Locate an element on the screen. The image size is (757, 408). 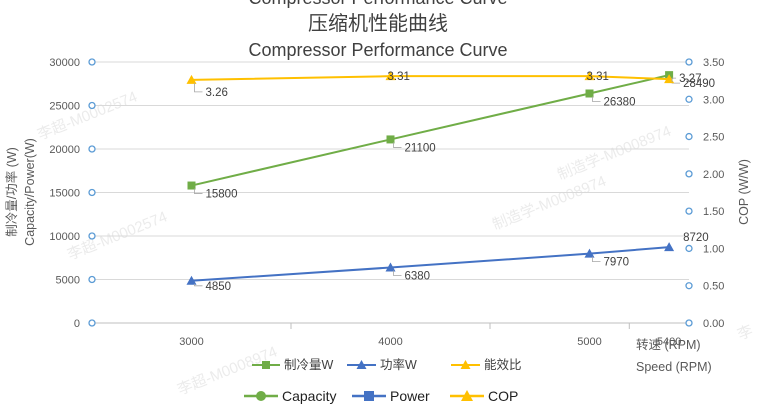
watermark: 李超-M0002574 is located at coordinates (87, 115).